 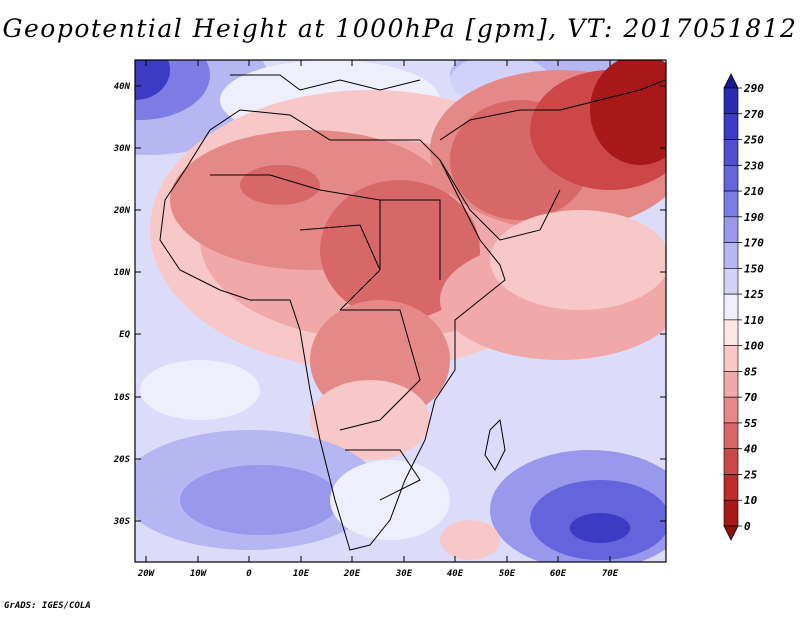 I want to click on colorbar-label: 10, so click(x=751, y=500).